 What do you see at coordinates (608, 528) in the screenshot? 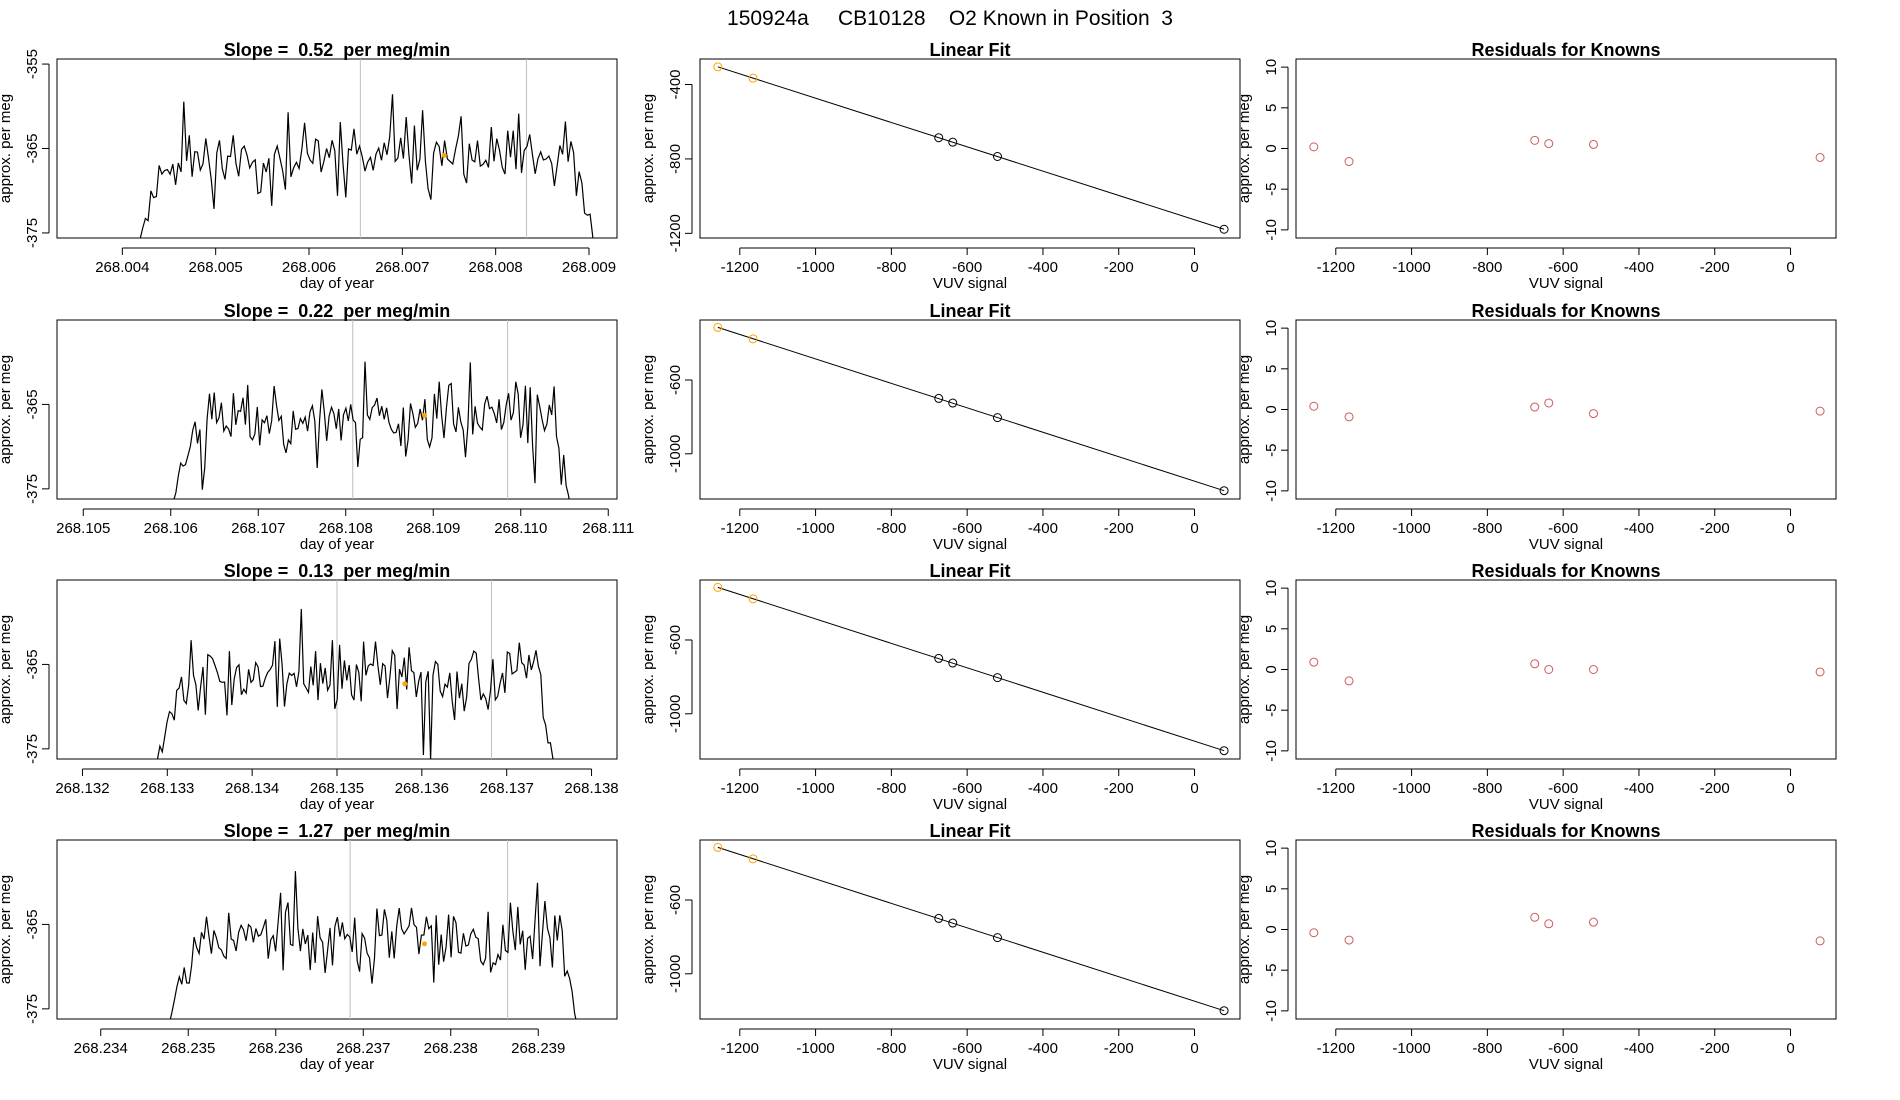
I see `x-tick-label: 268.111` at bounding box center [608, 528].